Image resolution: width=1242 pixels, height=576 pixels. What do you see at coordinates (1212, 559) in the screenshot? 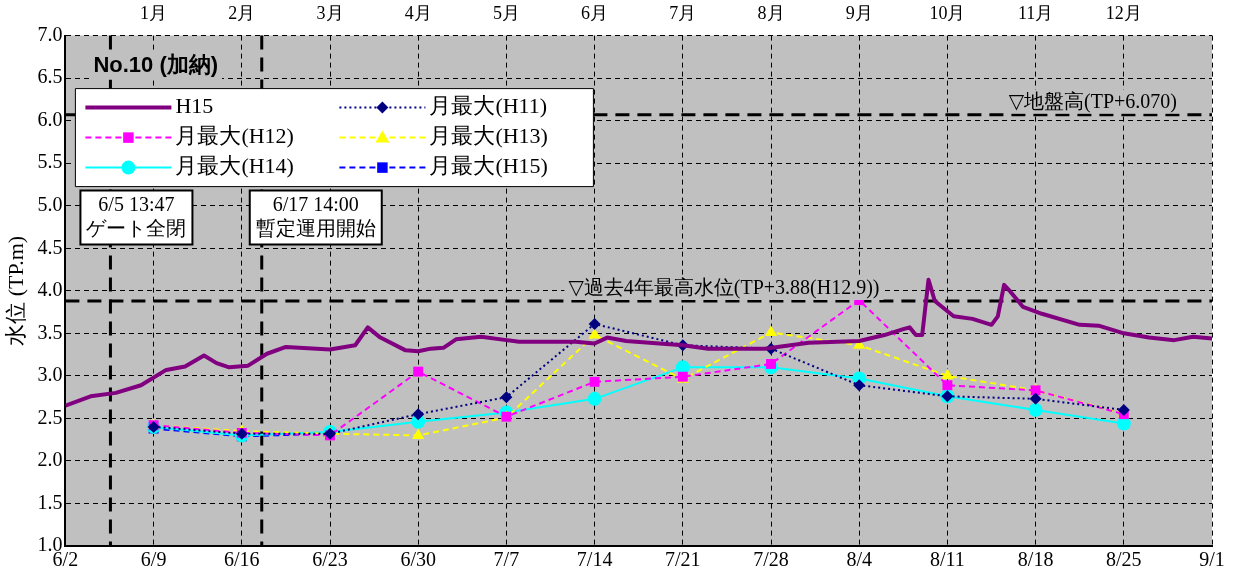
I see `x-tick-label: 9/1` at bounding box center [1212, 559].